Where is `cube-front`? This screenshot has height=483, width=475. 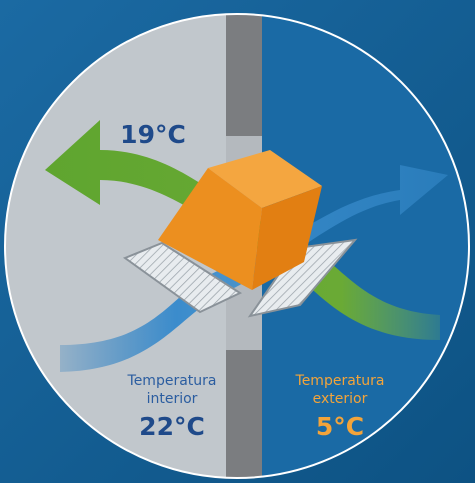 cube-front is located at coordinates (210, 229).